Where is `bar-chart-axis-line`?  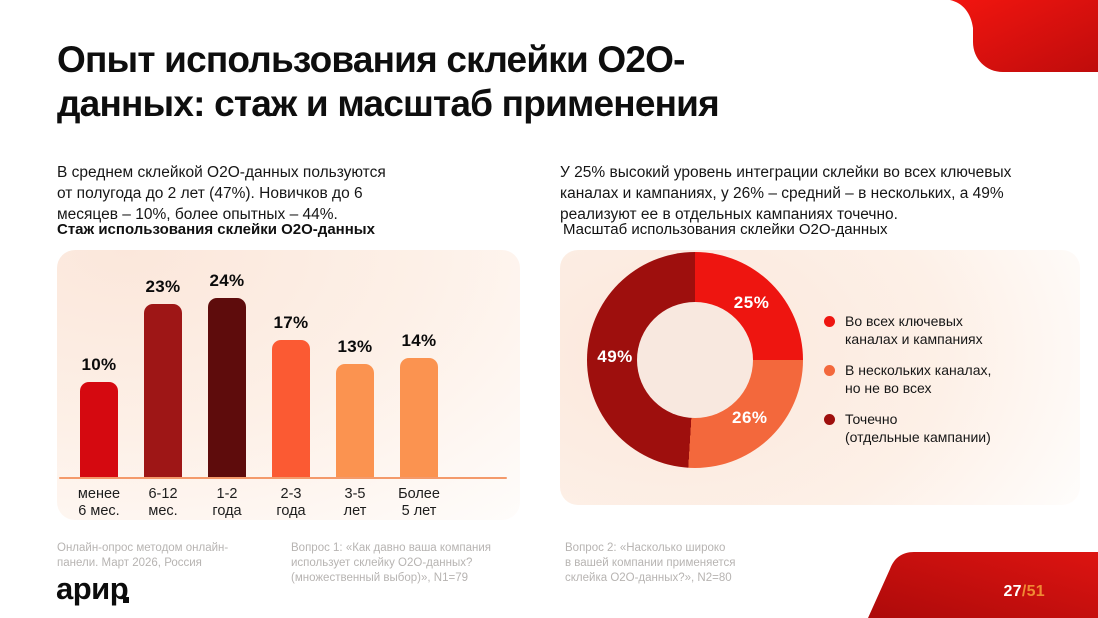 bar-chart-axis-line is located at coordinates (283, 478).